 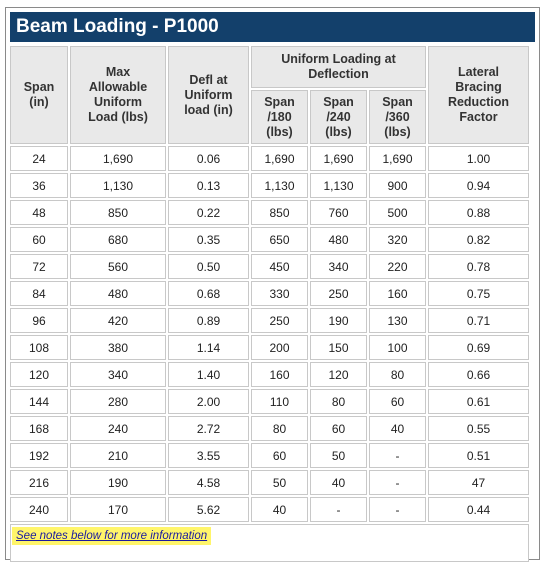 What do you see at coordinates (478, 509) in the screenshot?
I see `cell-bracing-factor: 0.44` at bounding box center [478, 509].